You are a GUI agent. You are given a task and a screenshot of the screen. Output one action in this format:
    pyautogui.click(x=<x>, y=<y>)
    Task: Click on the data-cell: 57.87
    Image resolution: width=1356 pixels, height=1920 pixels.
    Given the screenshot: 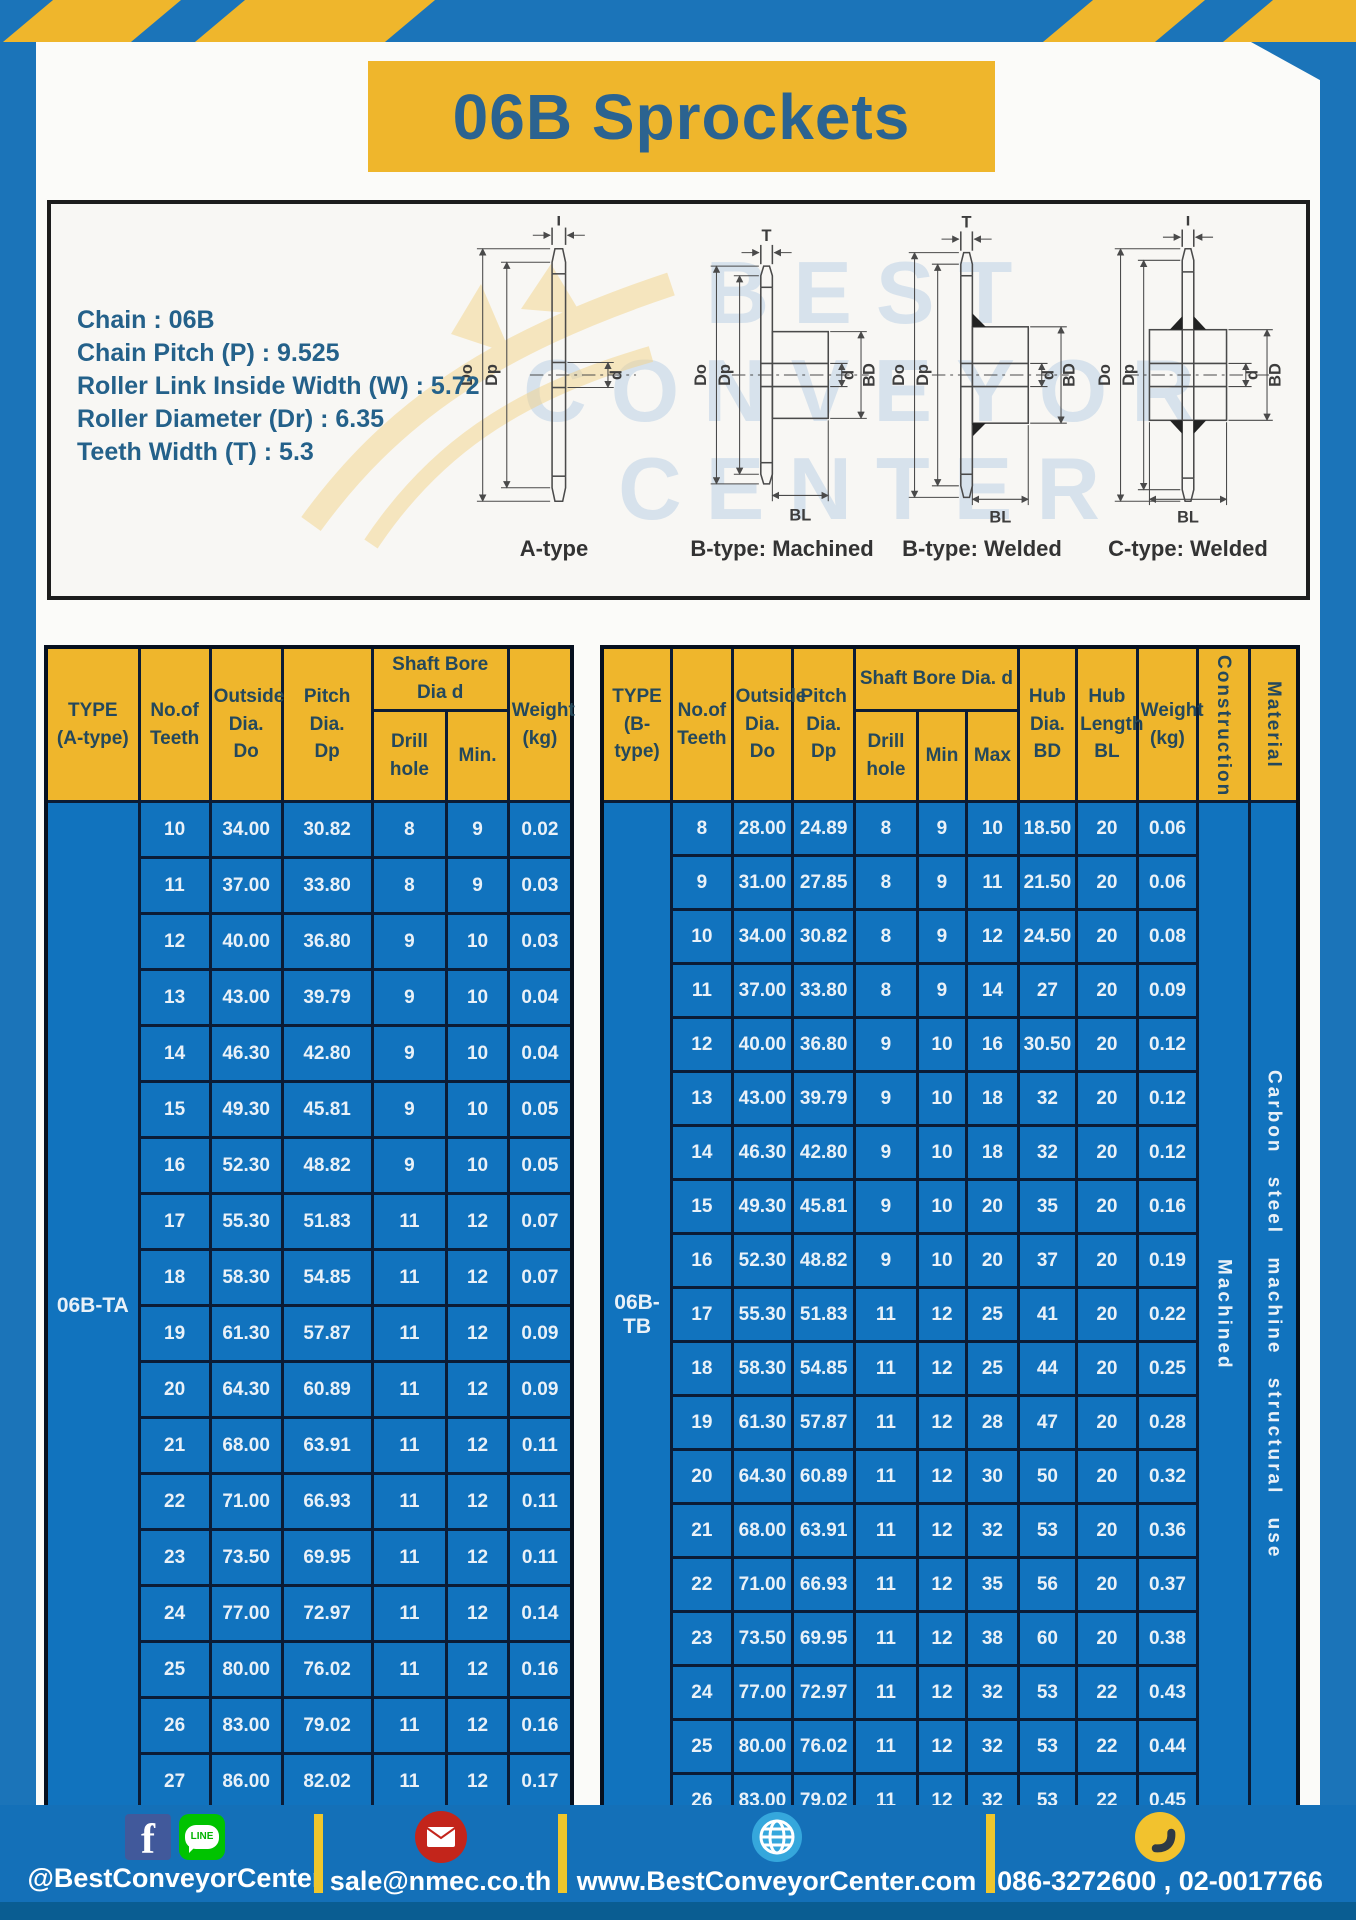 What is the action you would take?
    pyautogui.click(x=327, y=1333)
    